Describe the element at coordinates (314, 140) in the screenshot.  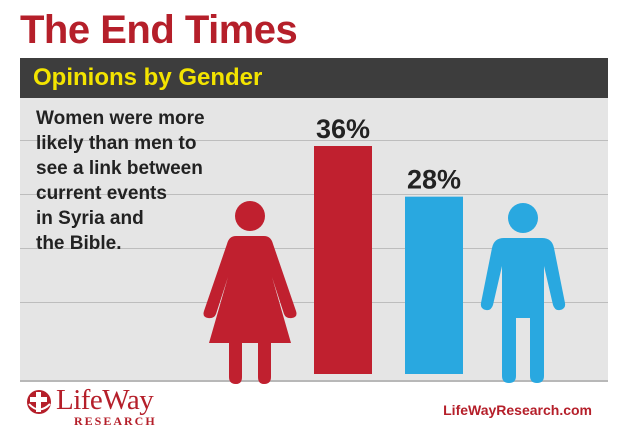
I see `gridline` at that location.